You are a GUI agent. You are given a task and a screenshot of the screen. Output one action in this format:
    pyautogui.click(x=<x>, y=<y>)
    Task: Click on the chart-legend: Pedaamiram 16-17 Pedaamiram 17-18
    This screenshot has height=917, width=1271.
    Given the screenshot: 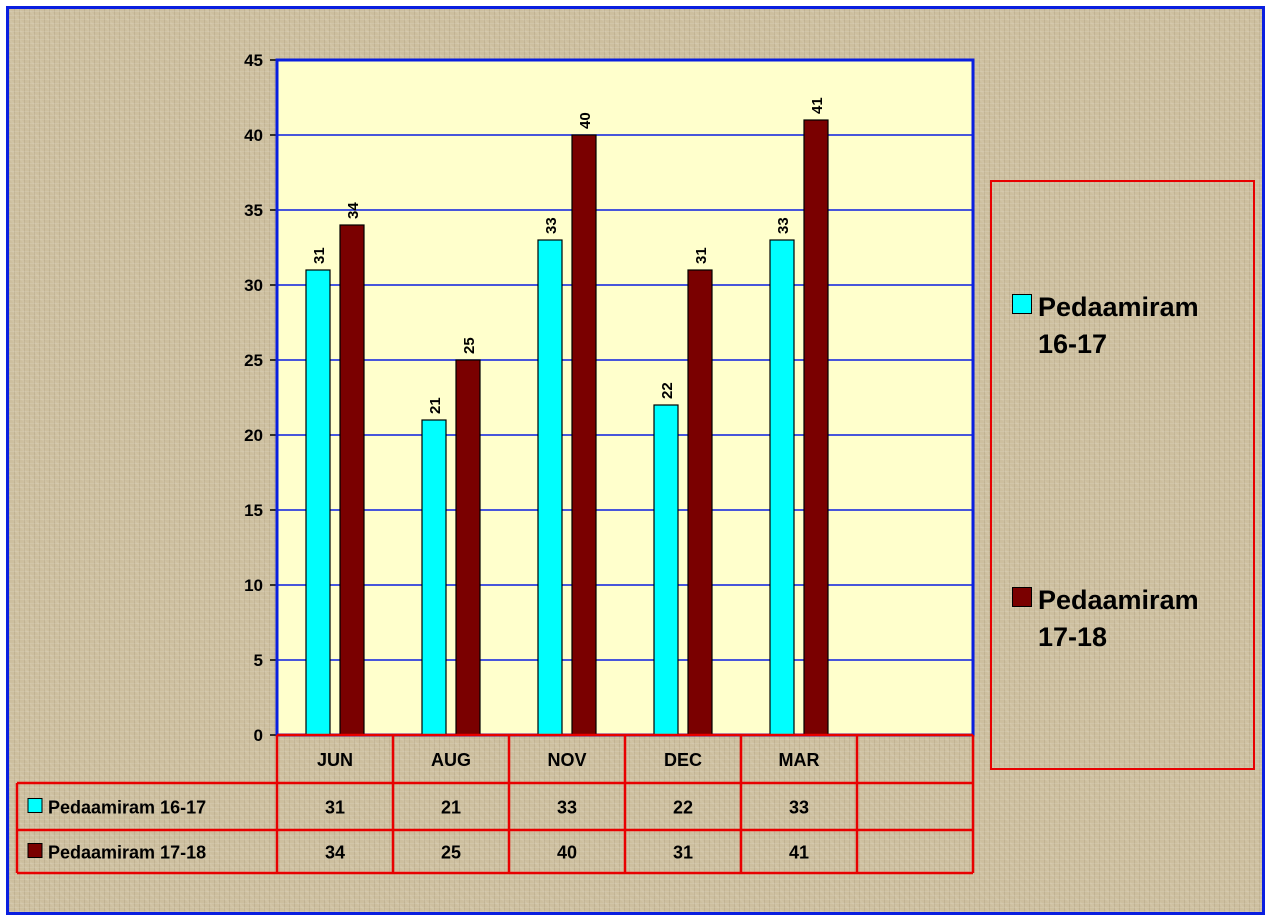 What is the action you would take?
    pyautogui.click(x=1122, y=475)
    